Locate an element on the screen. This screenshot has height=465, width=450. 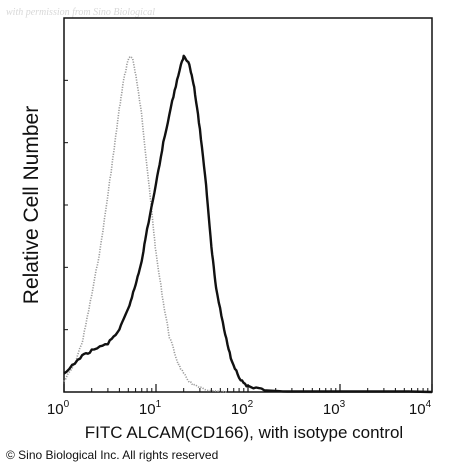
x-tick-label: 10² is located at coordinates (242, 408).